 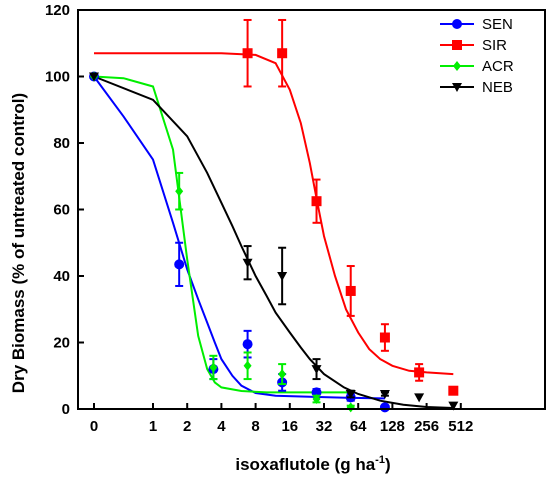 What do you see at coordinates (57, 10) in the screenshot?
I see `y-tick-label: 120` at bounding box center [57, 10].